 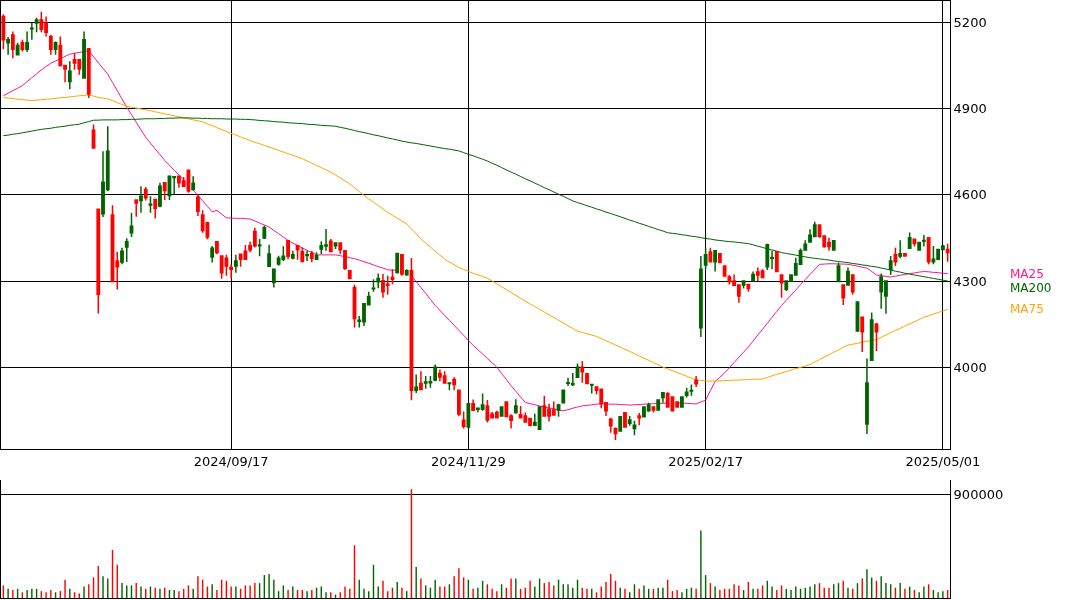 I want to click on x-tick-label: 2024/11/29, so click(x=468, y=461).